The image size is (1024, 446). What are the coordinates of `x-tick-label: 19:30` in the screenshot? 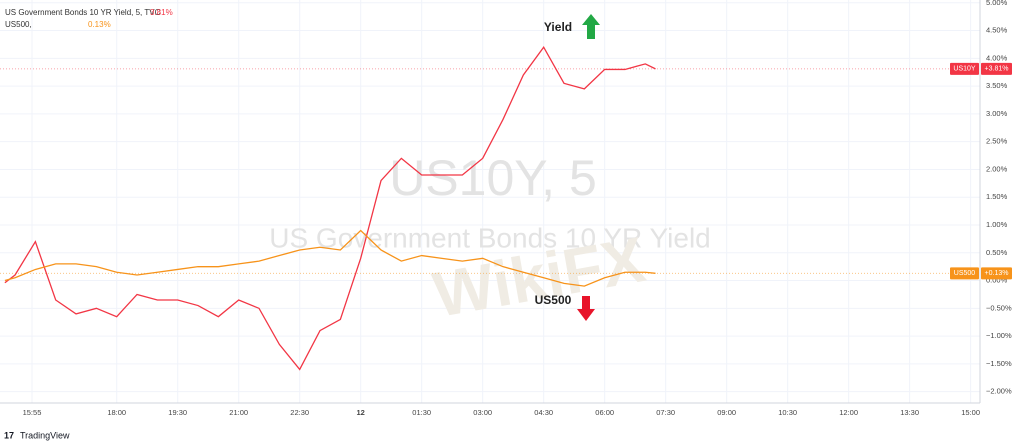 It's located at (177, 412).